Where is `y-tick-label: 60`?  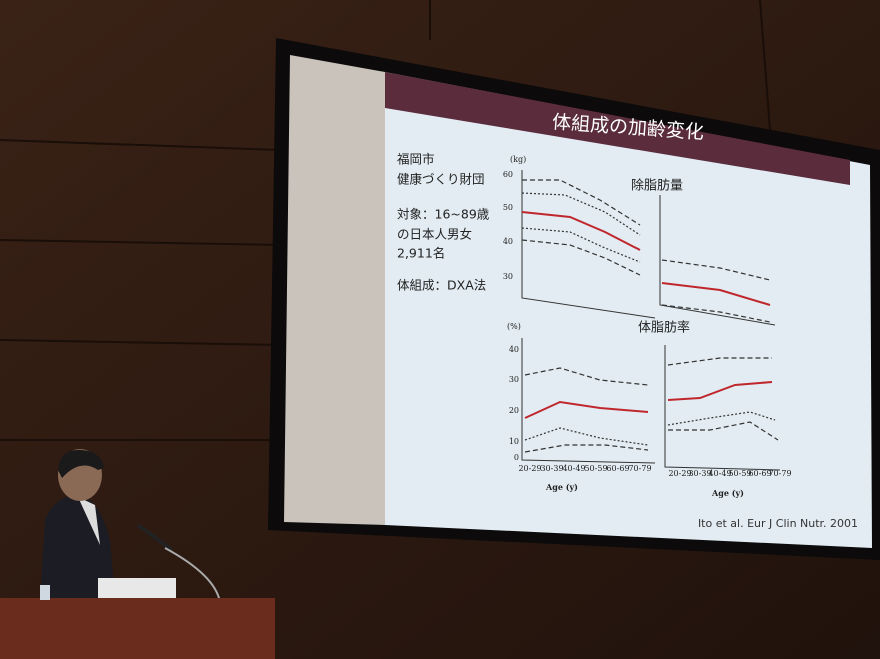
y-tick-label: 60 is located at coordinates (508, 174).